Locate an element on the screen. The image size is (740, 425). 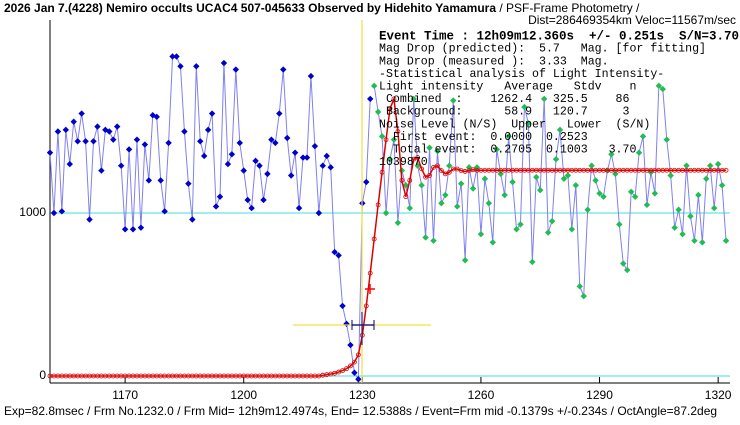
x-tick-label: 1230 is located at coordinates (362, 395).